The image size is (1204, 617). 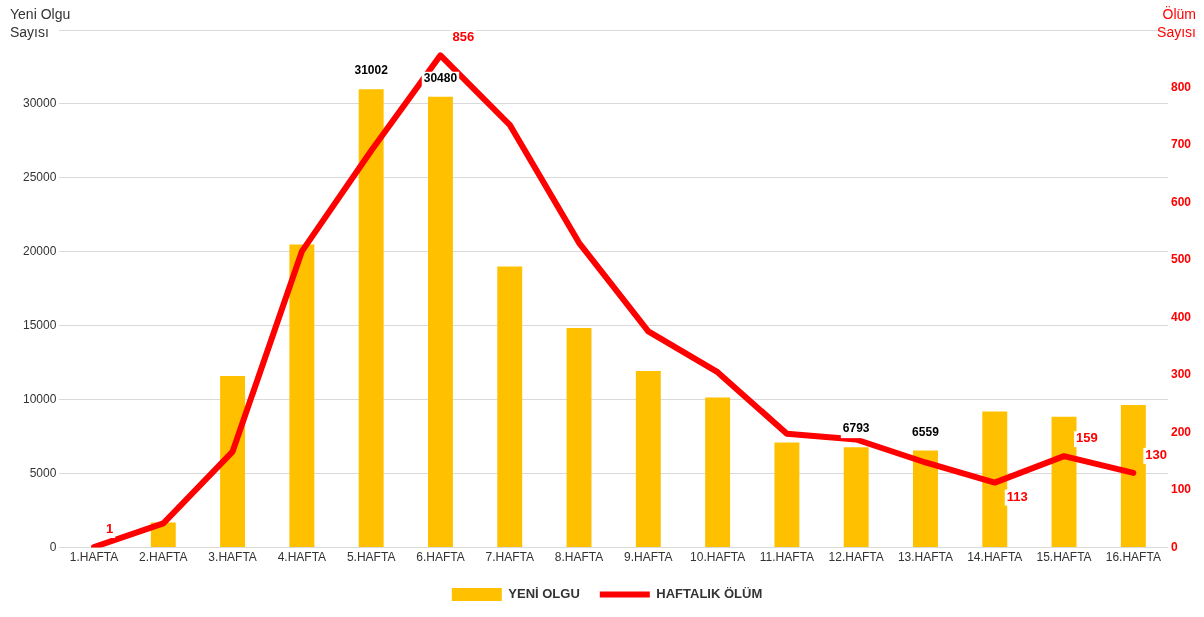 I want to click on y2-tick-label: 600, so click(x=1181, y=201).